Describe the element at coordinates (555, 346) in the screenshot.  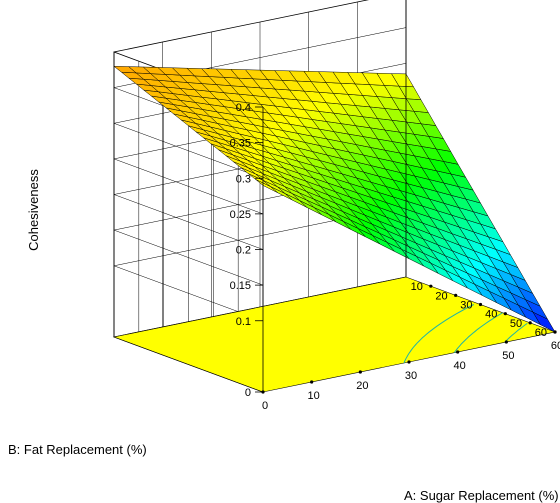
I see `x-tick-label: 60` at that location.